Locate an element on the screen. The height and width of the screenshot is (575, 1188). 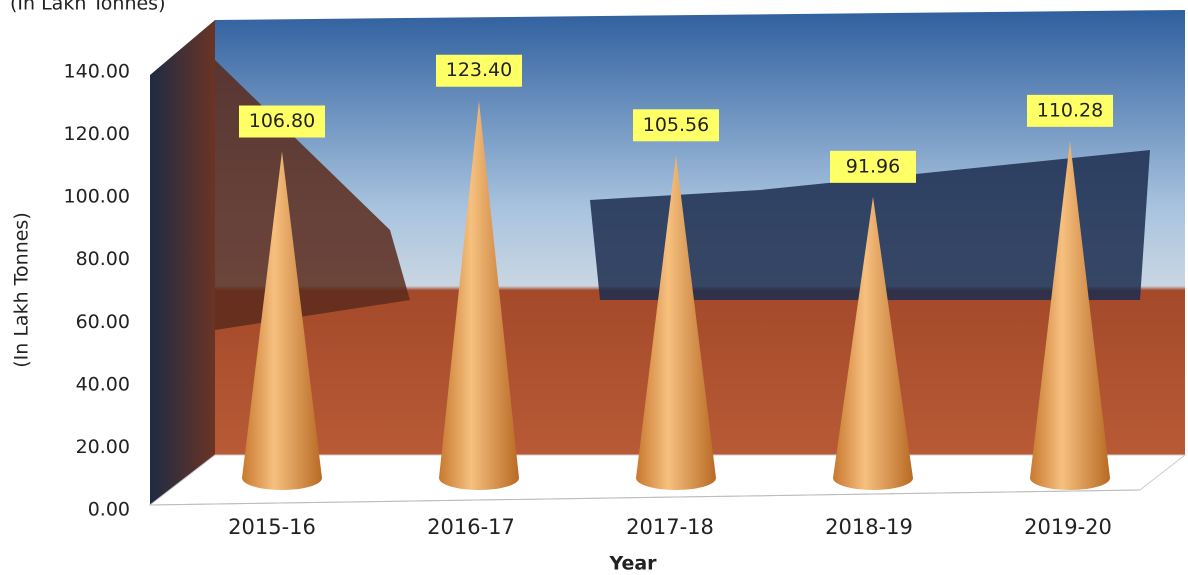
y-axis-label: (In Lakh Tonnes) is located at coordinates (22, 290).